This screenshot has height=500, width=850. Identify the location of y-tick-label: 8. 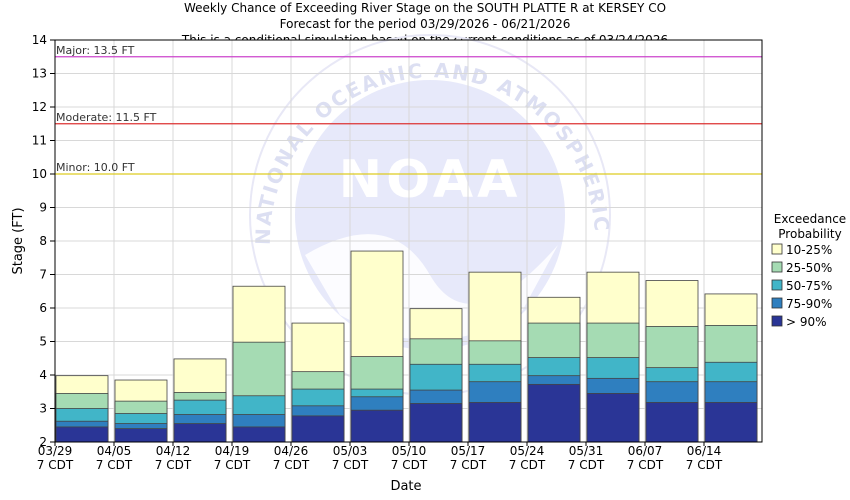
(43, 241).